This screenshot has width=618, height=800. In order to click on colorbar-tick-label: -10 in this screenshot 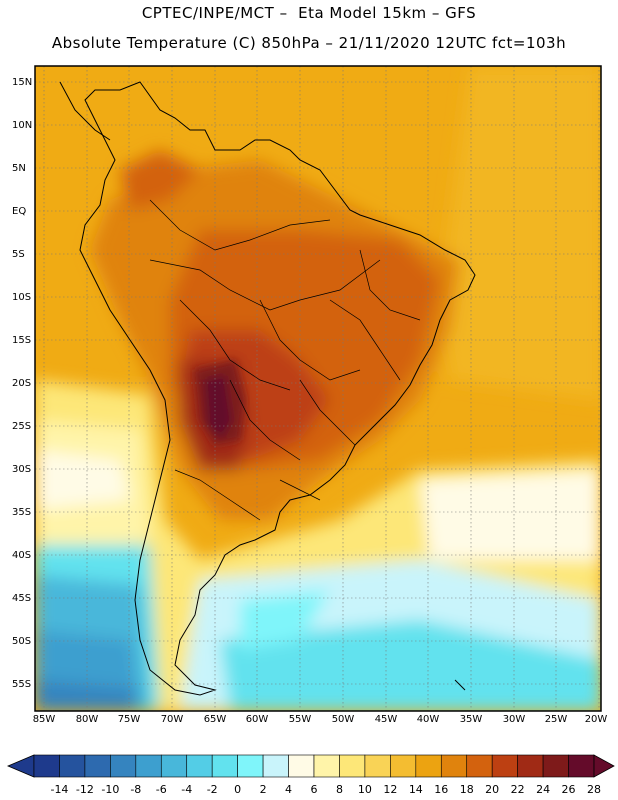, I will do `click(110, 789)`.